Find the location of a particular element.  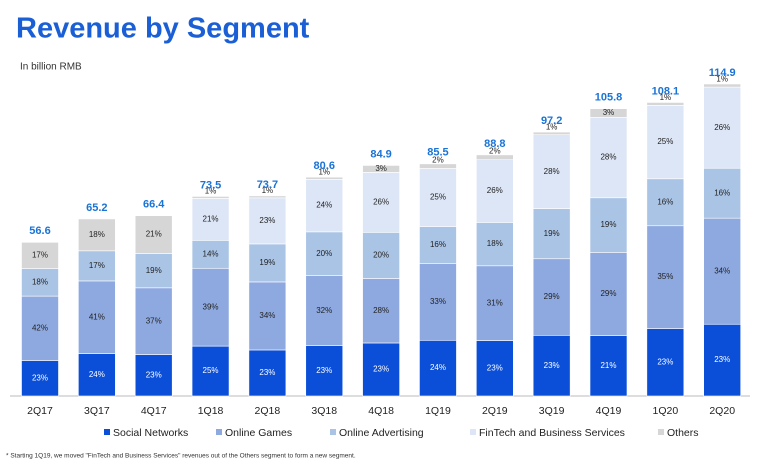

x-tick-label: 2Q19 is located at coordinates (495, 411).